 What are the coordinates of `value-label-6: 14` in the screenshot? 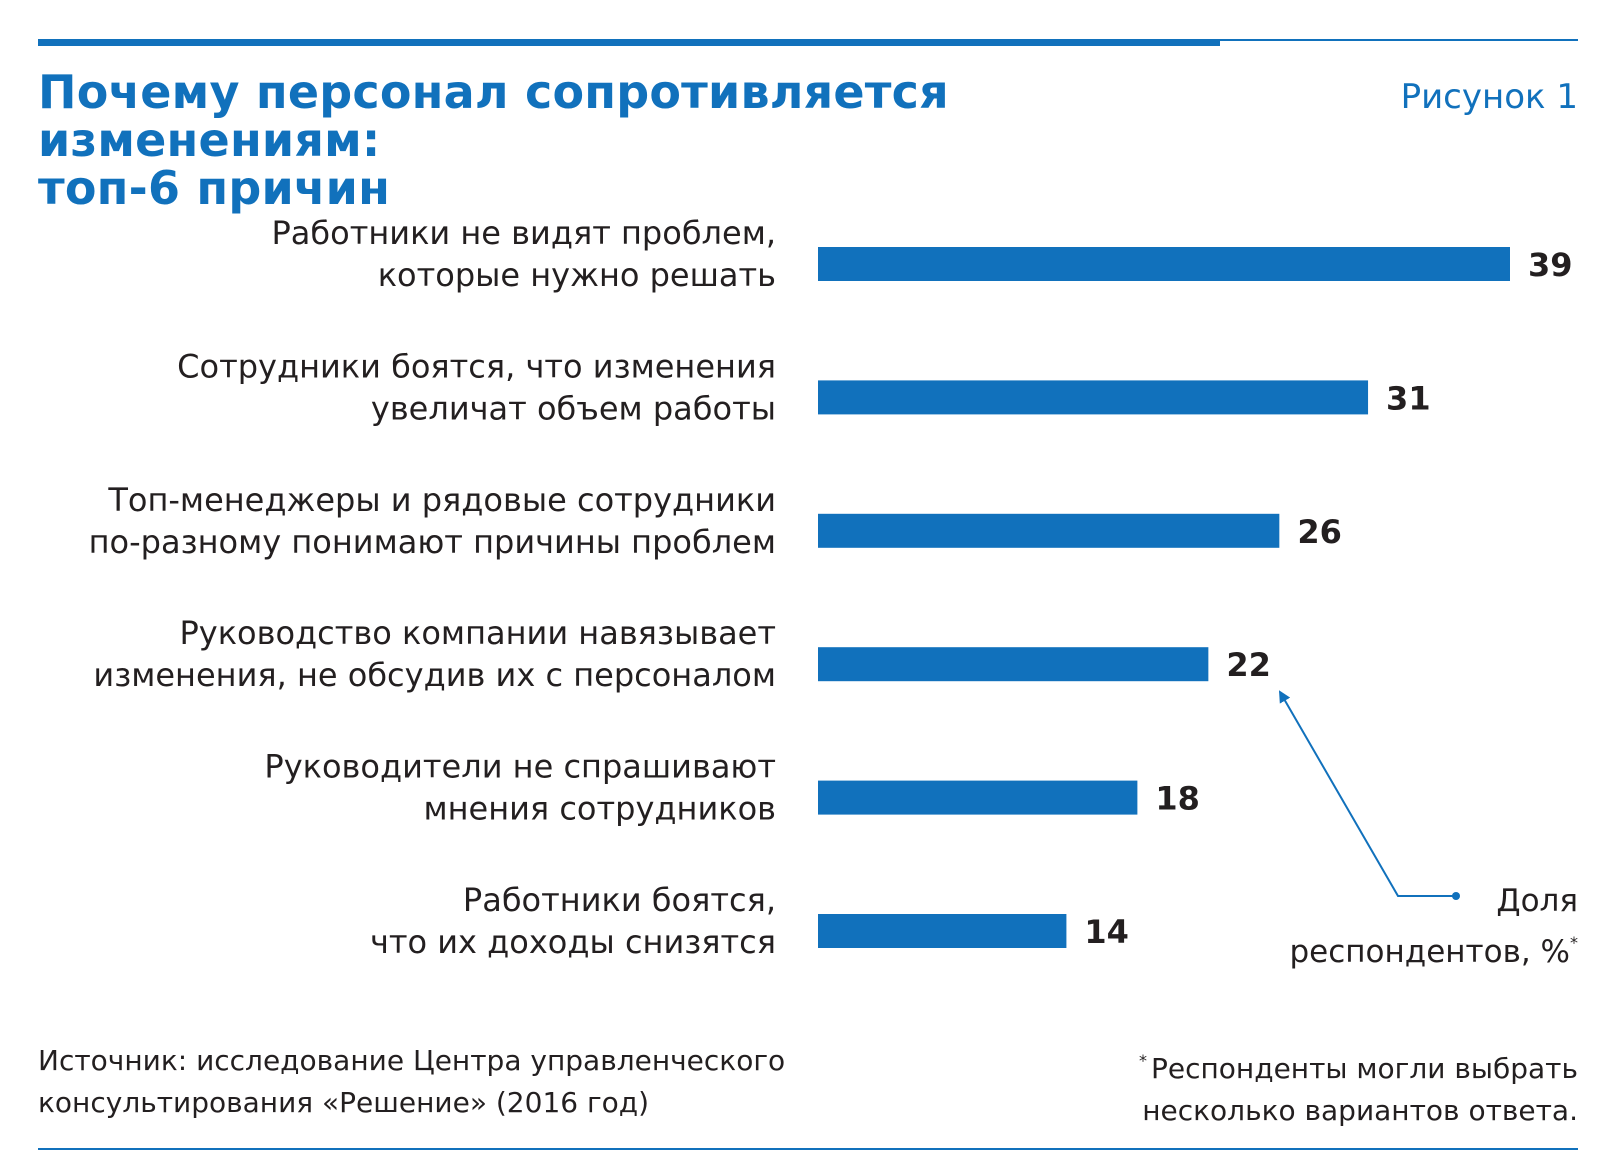 It's located at (1106, 932).